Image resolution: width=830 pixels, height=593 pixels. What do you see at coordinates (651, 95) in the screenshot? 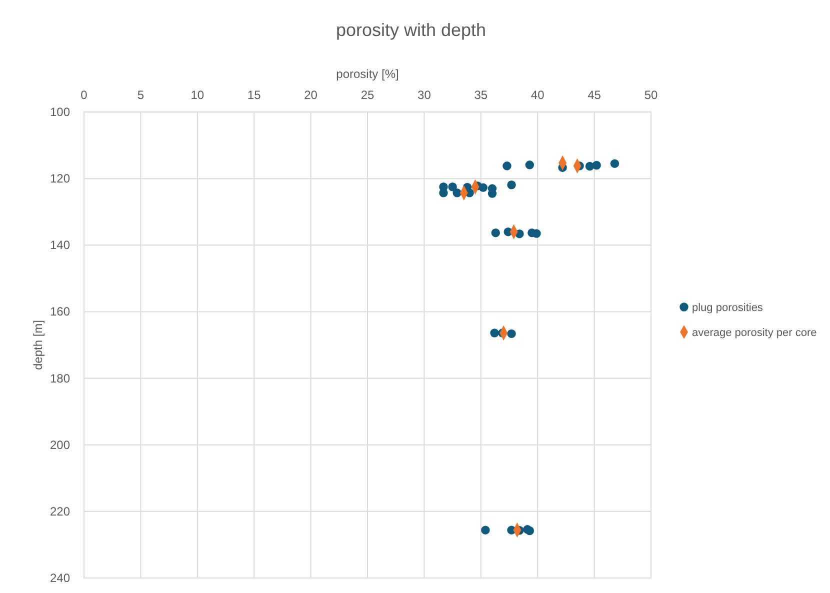
I see `x-tick-label: 50` at bounding box center [651, 95].